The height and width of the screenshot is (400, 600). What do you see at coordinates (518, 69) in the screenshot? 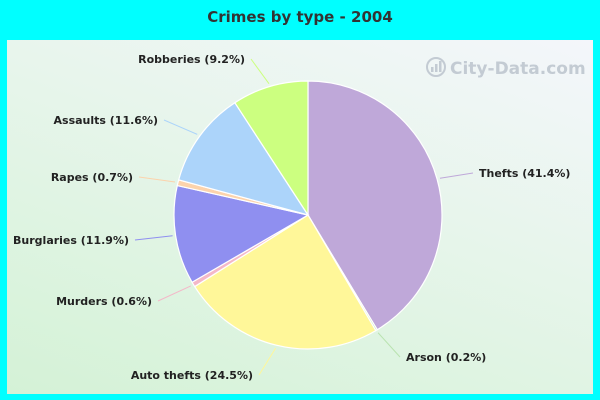
I see `watermark-text: City-Data.com` at bounding box center [518, 69].